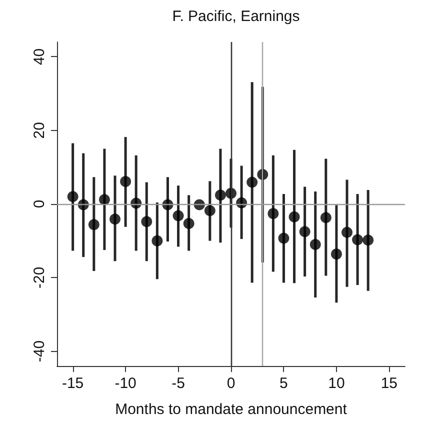  I want to click on x-tick-label: 15, so click(389, 383).